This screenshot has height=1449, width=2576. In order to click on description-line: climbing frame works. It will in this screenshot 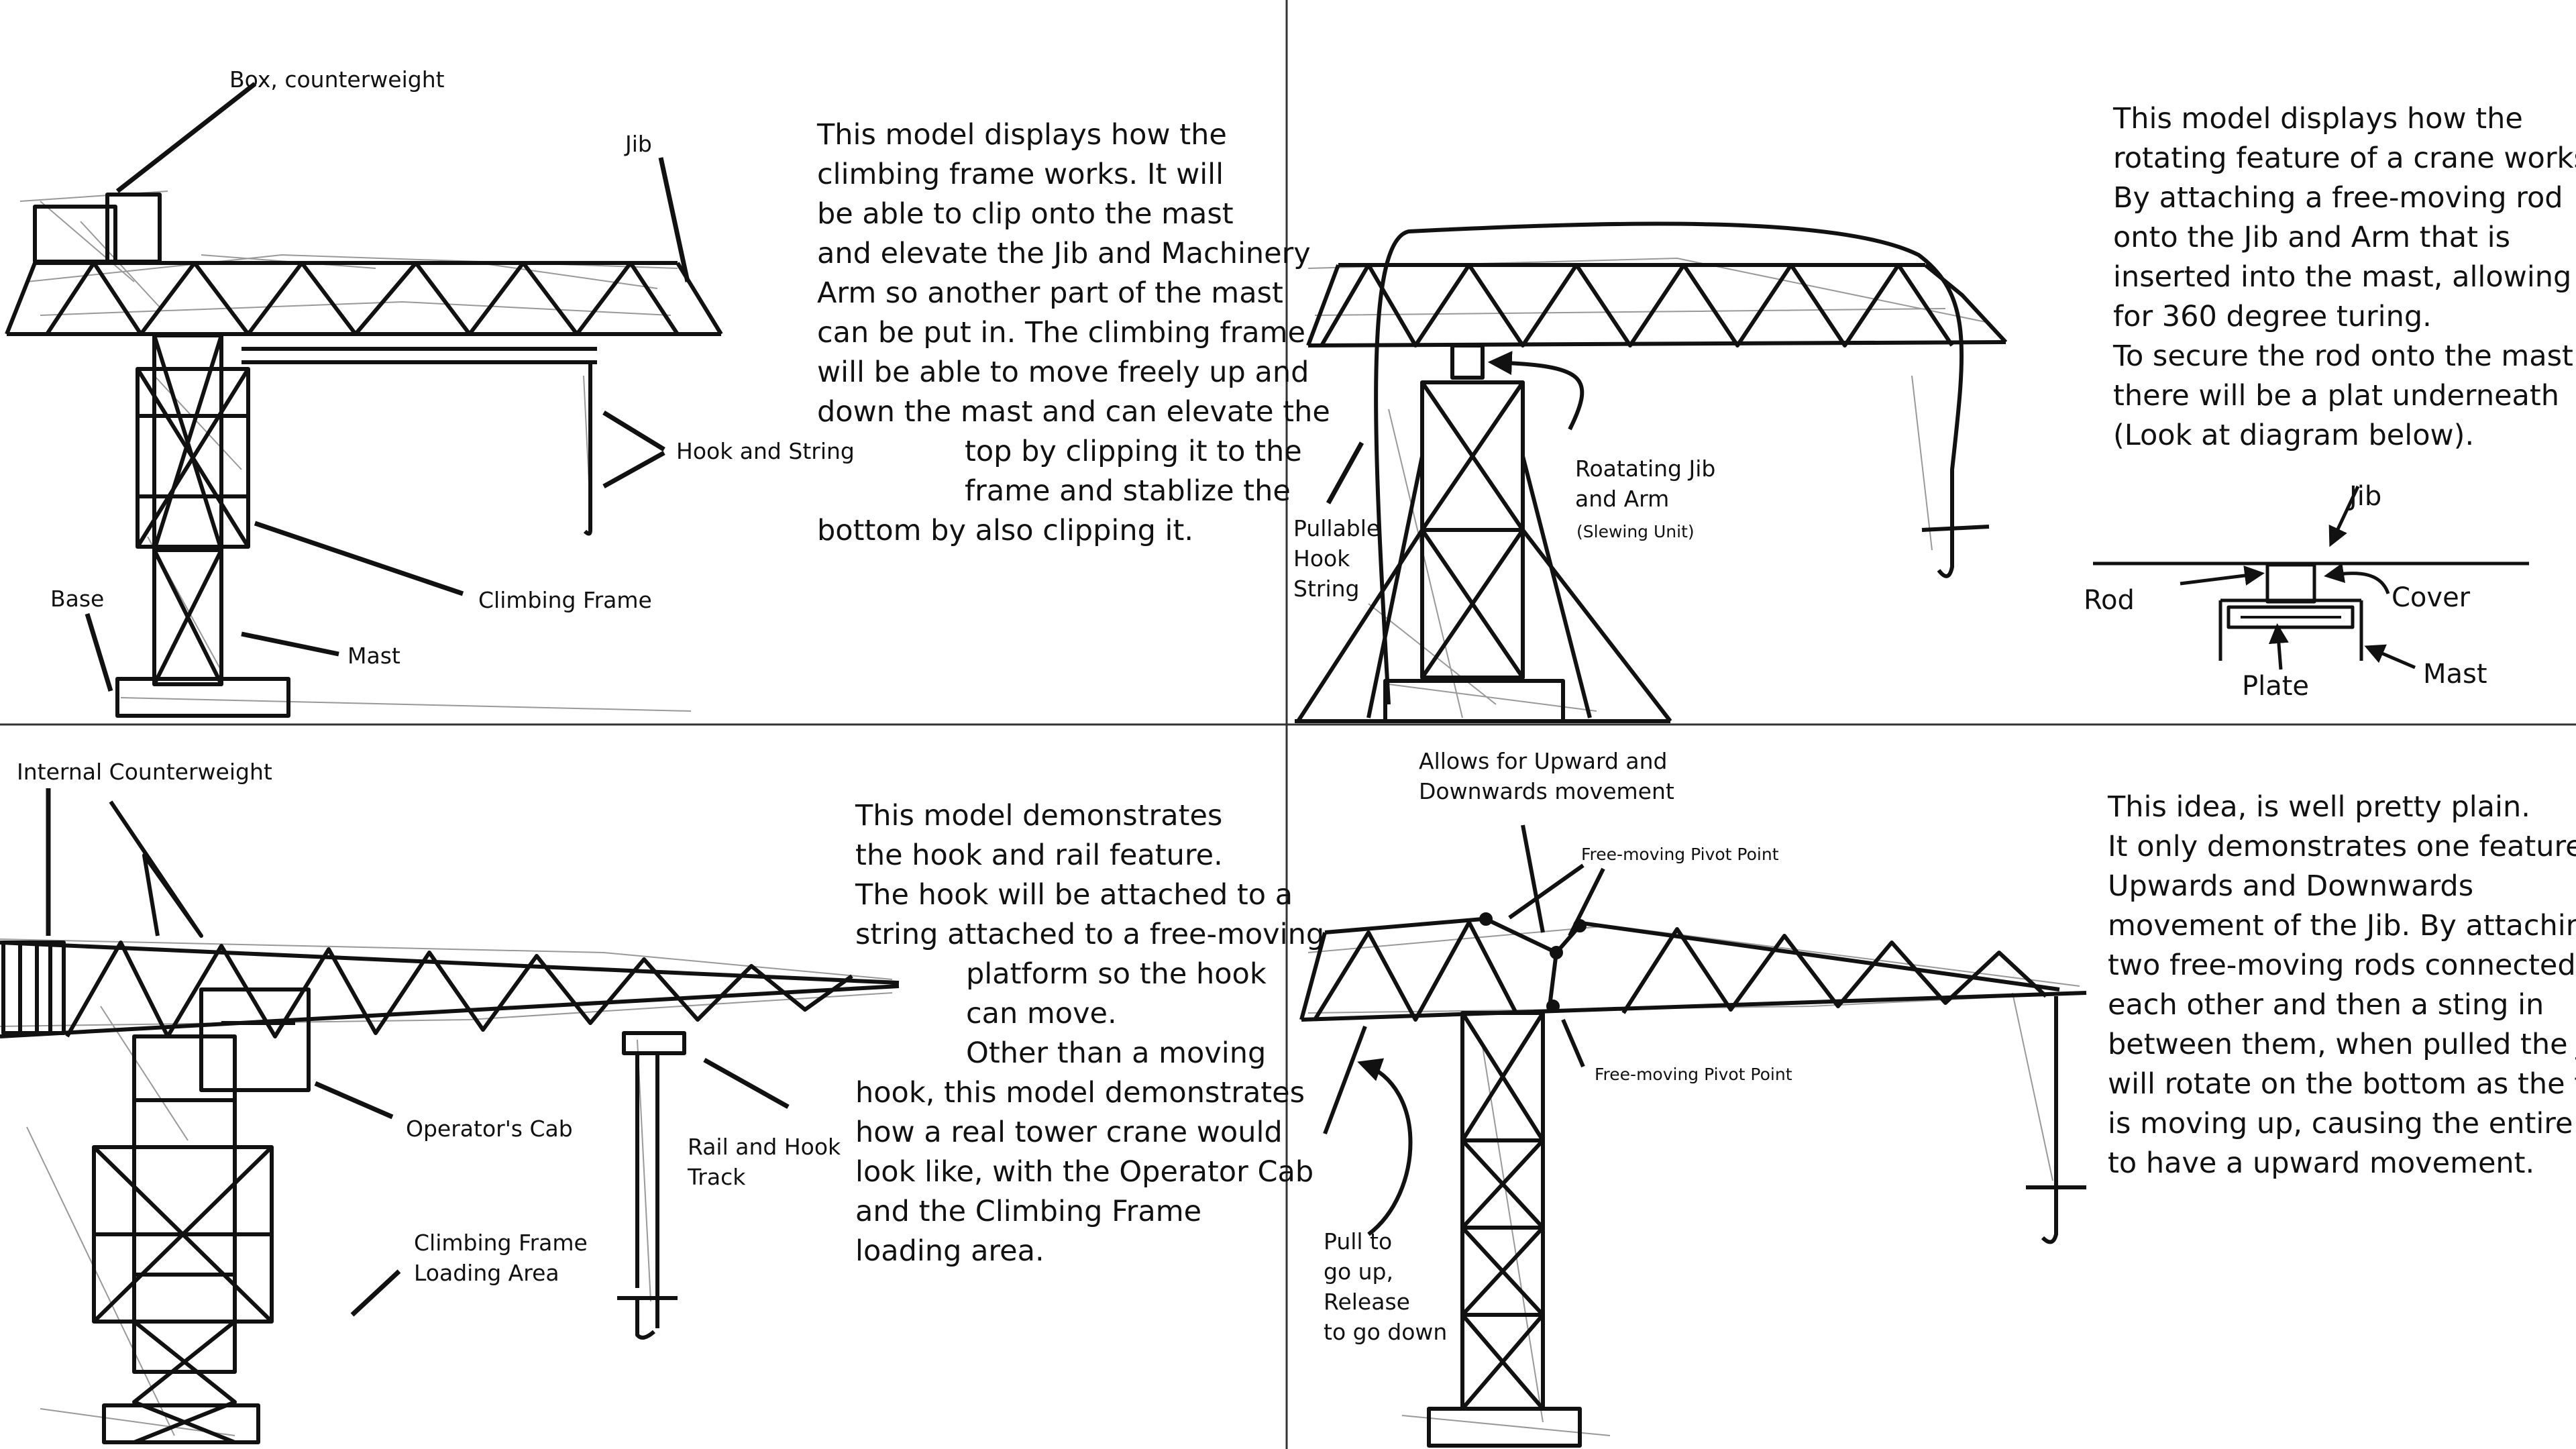, I will do `click(1020, 174)`.